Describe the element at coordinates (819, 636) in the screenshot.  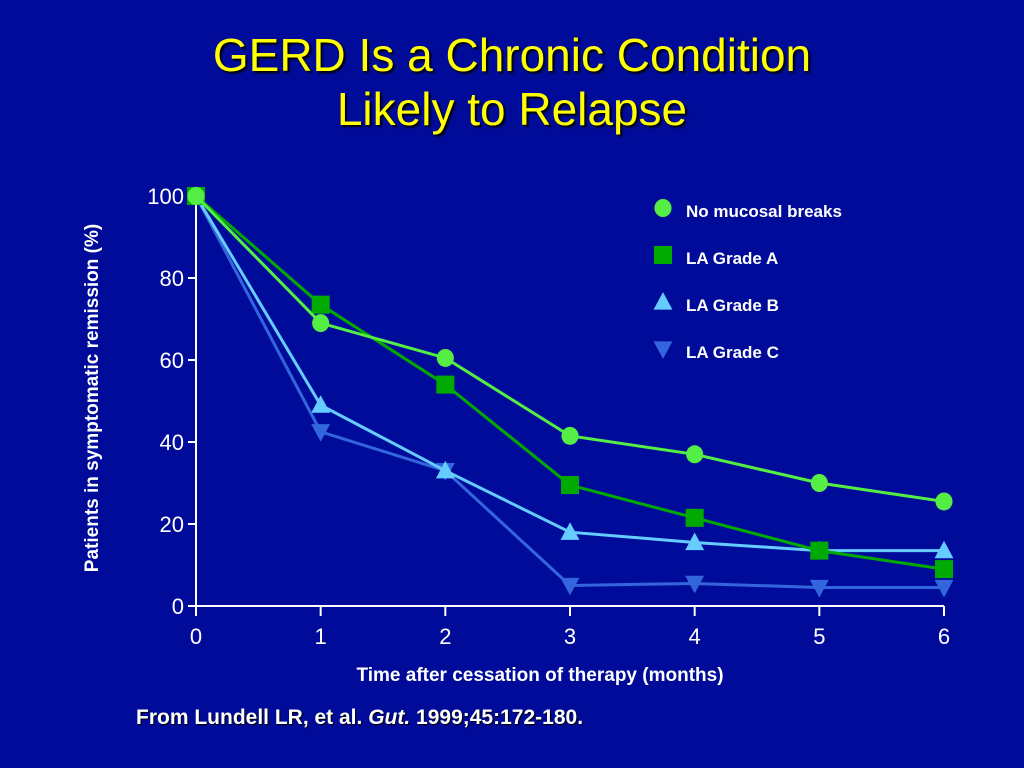
I see `x-tick-label: 5` at that location.